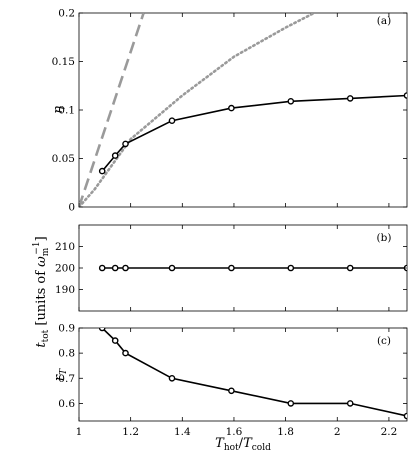 Image resolution: width=415 pixels, height=476 pixels. What do you see at coordinates (65, 290) in the screenshot?
I see `y-tick-label: 190` at bounding box center [65, 290].